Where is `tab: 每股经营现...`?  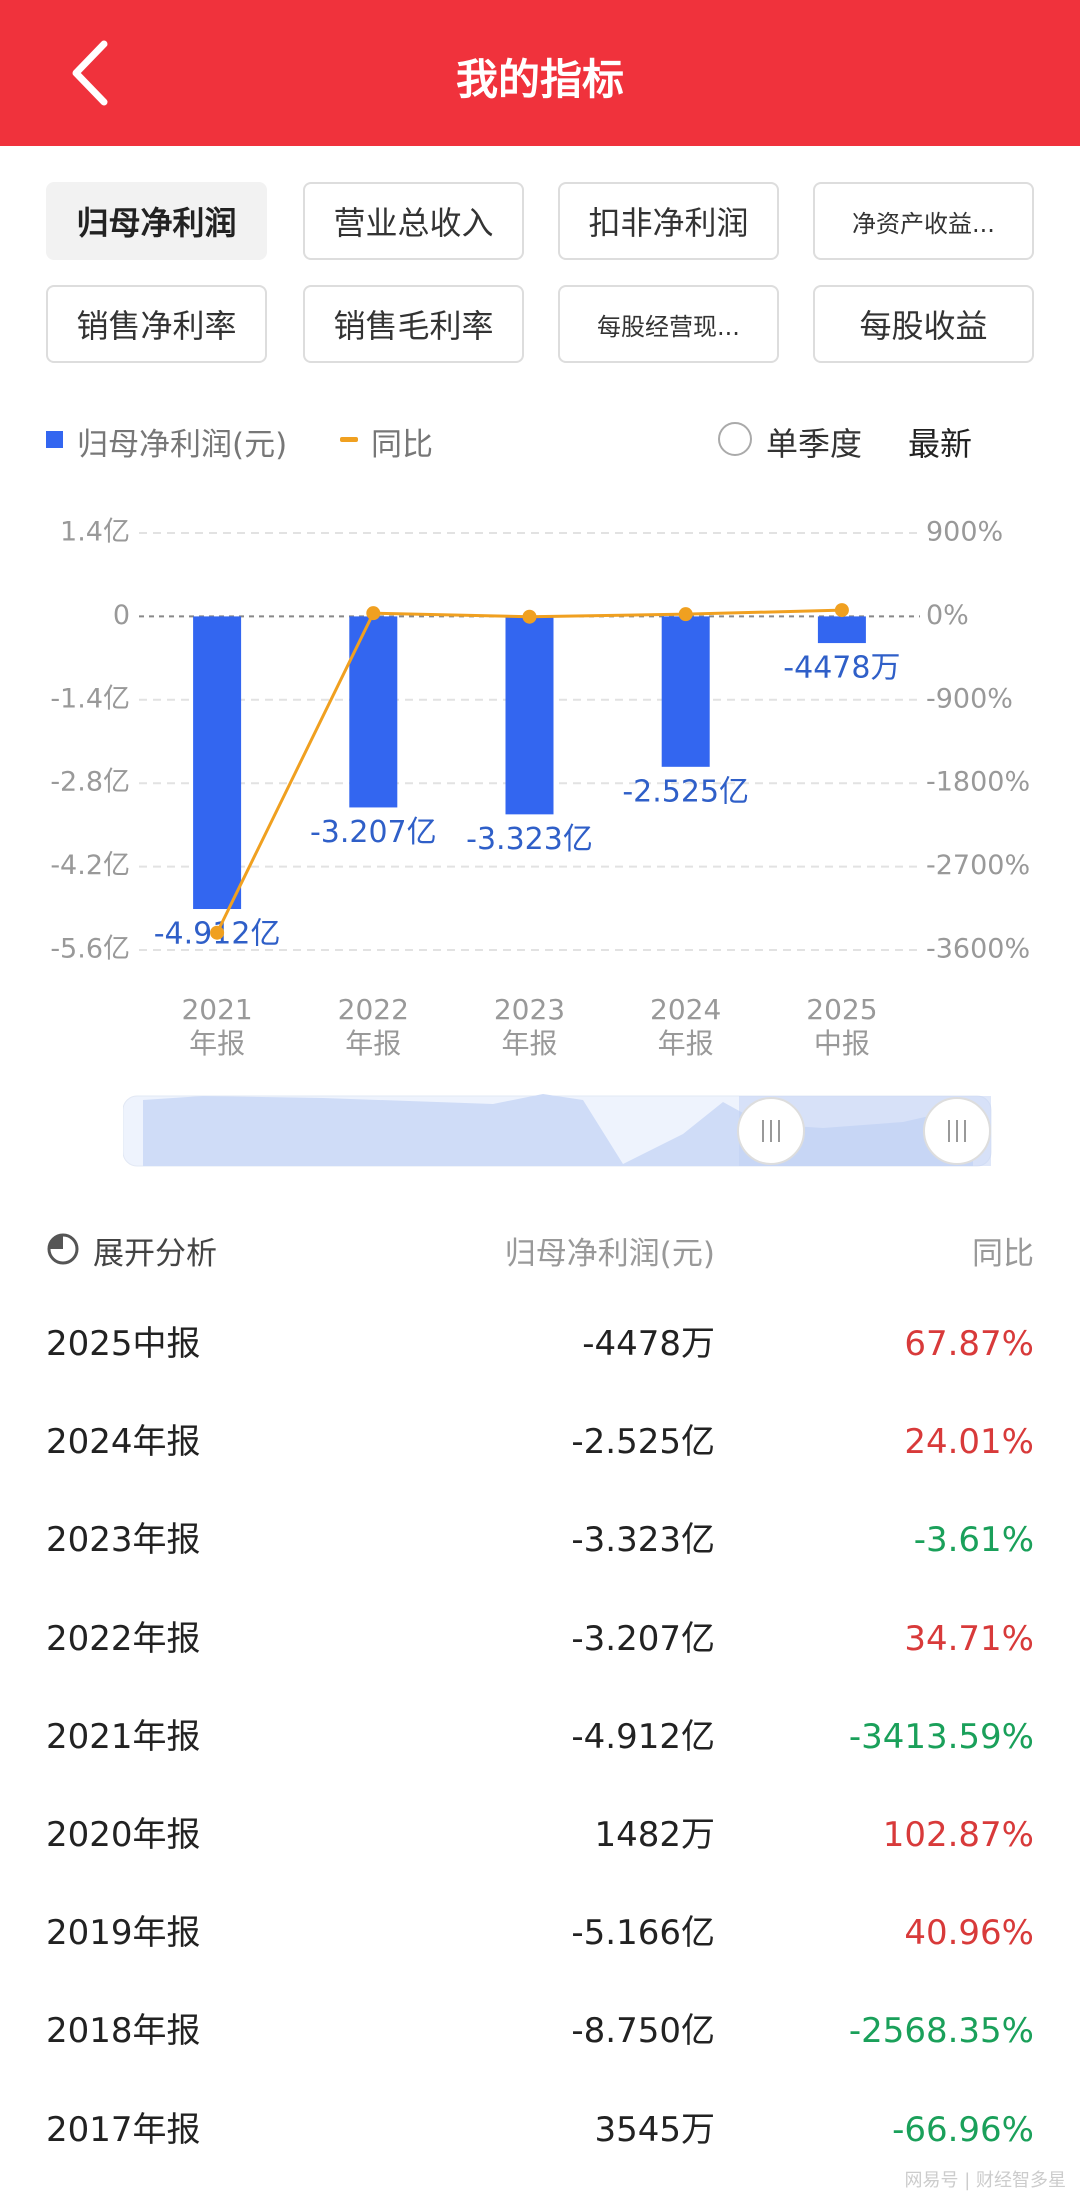 tab: 每股经营现... is located at coordinates (668, 324).